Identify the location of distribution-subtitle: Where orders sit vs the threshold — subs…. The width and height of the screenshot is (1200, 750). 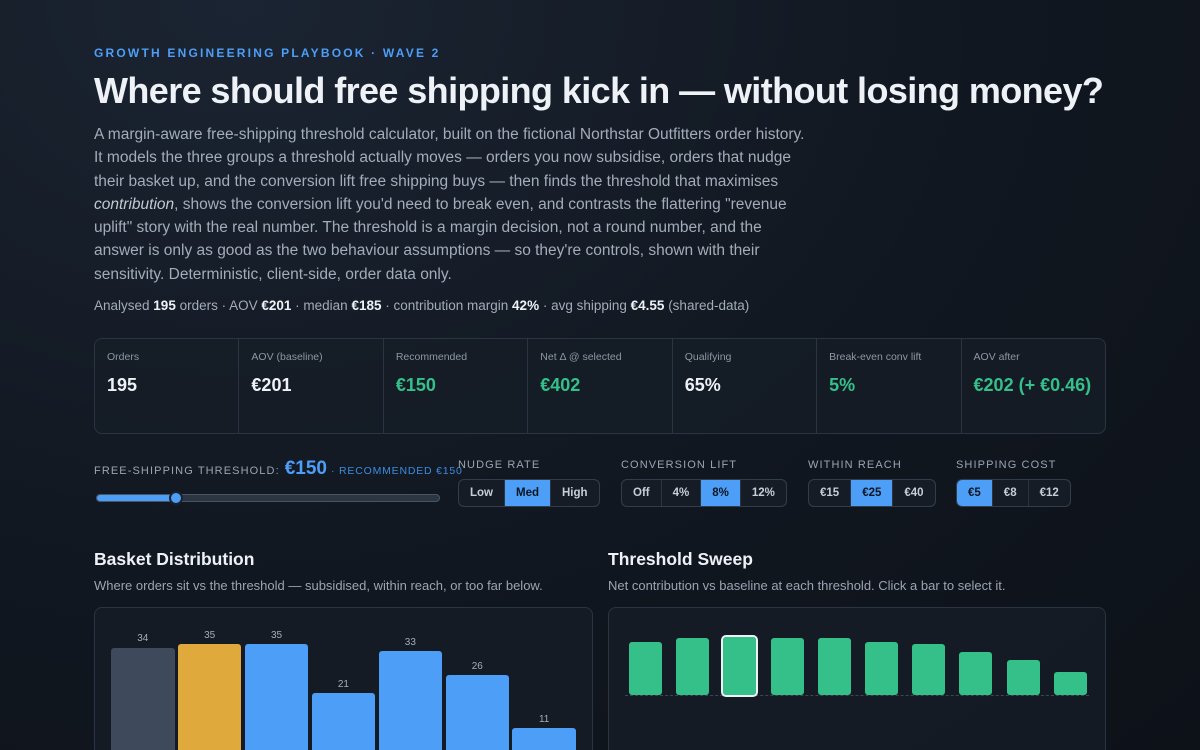
(318, 585).